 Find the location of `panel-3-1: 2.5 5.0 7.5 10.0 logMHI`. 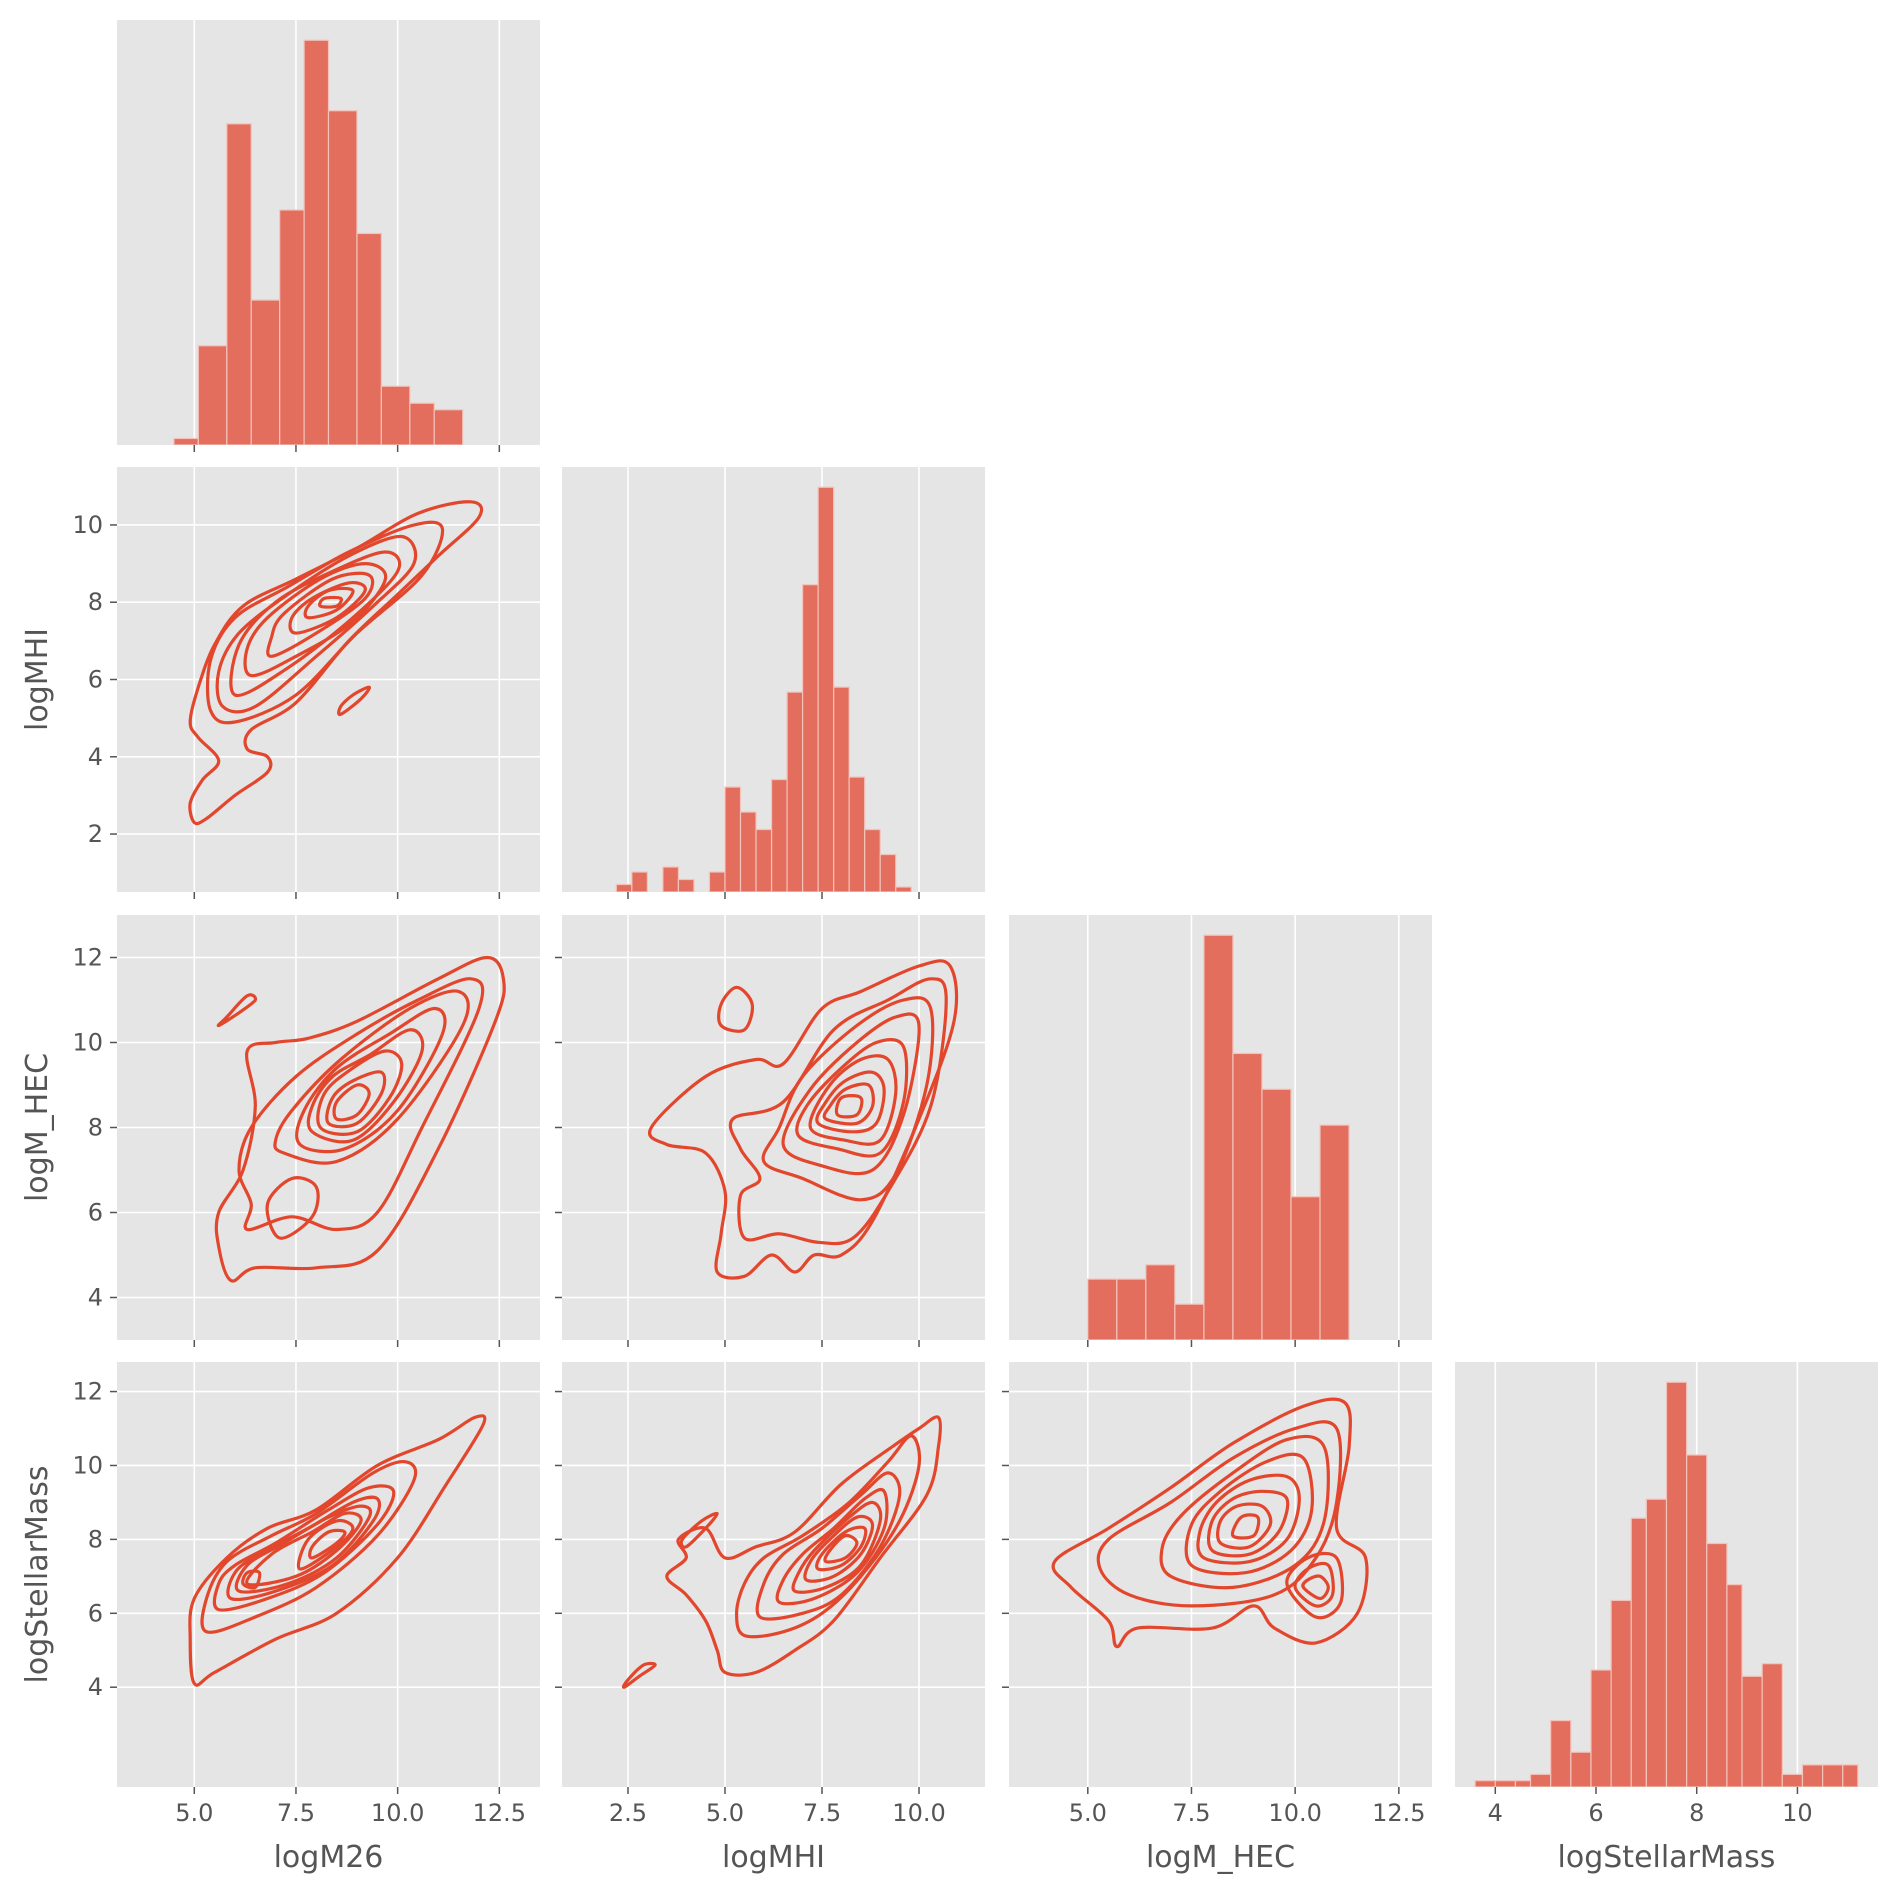

panel-3-1: 2.5 5.0 7.5 10.0 logMHI is located at coordinates (770, 1618).